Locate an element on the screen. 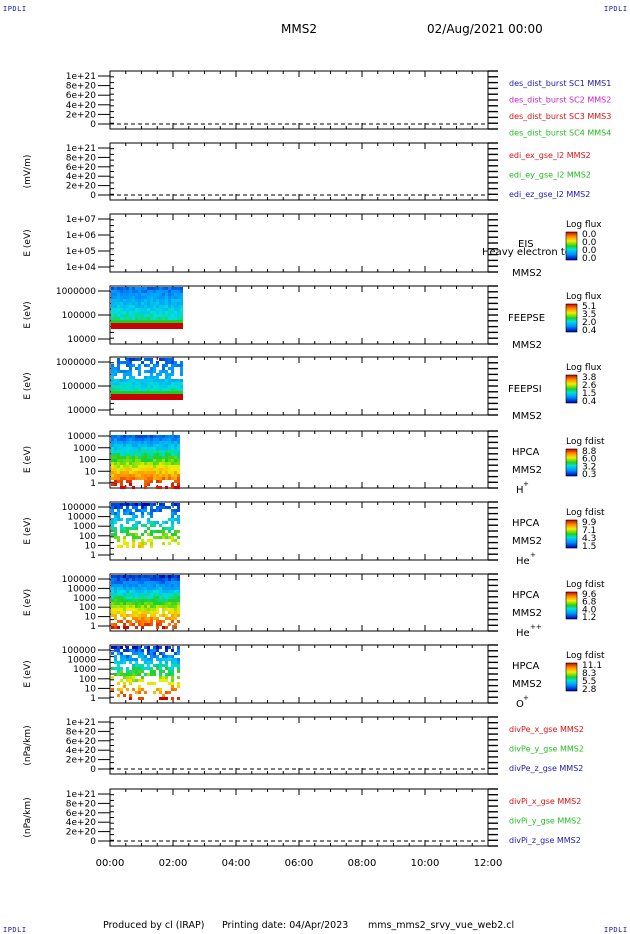  x-tick-label: 06:00 is located at coordinates (299, 863).